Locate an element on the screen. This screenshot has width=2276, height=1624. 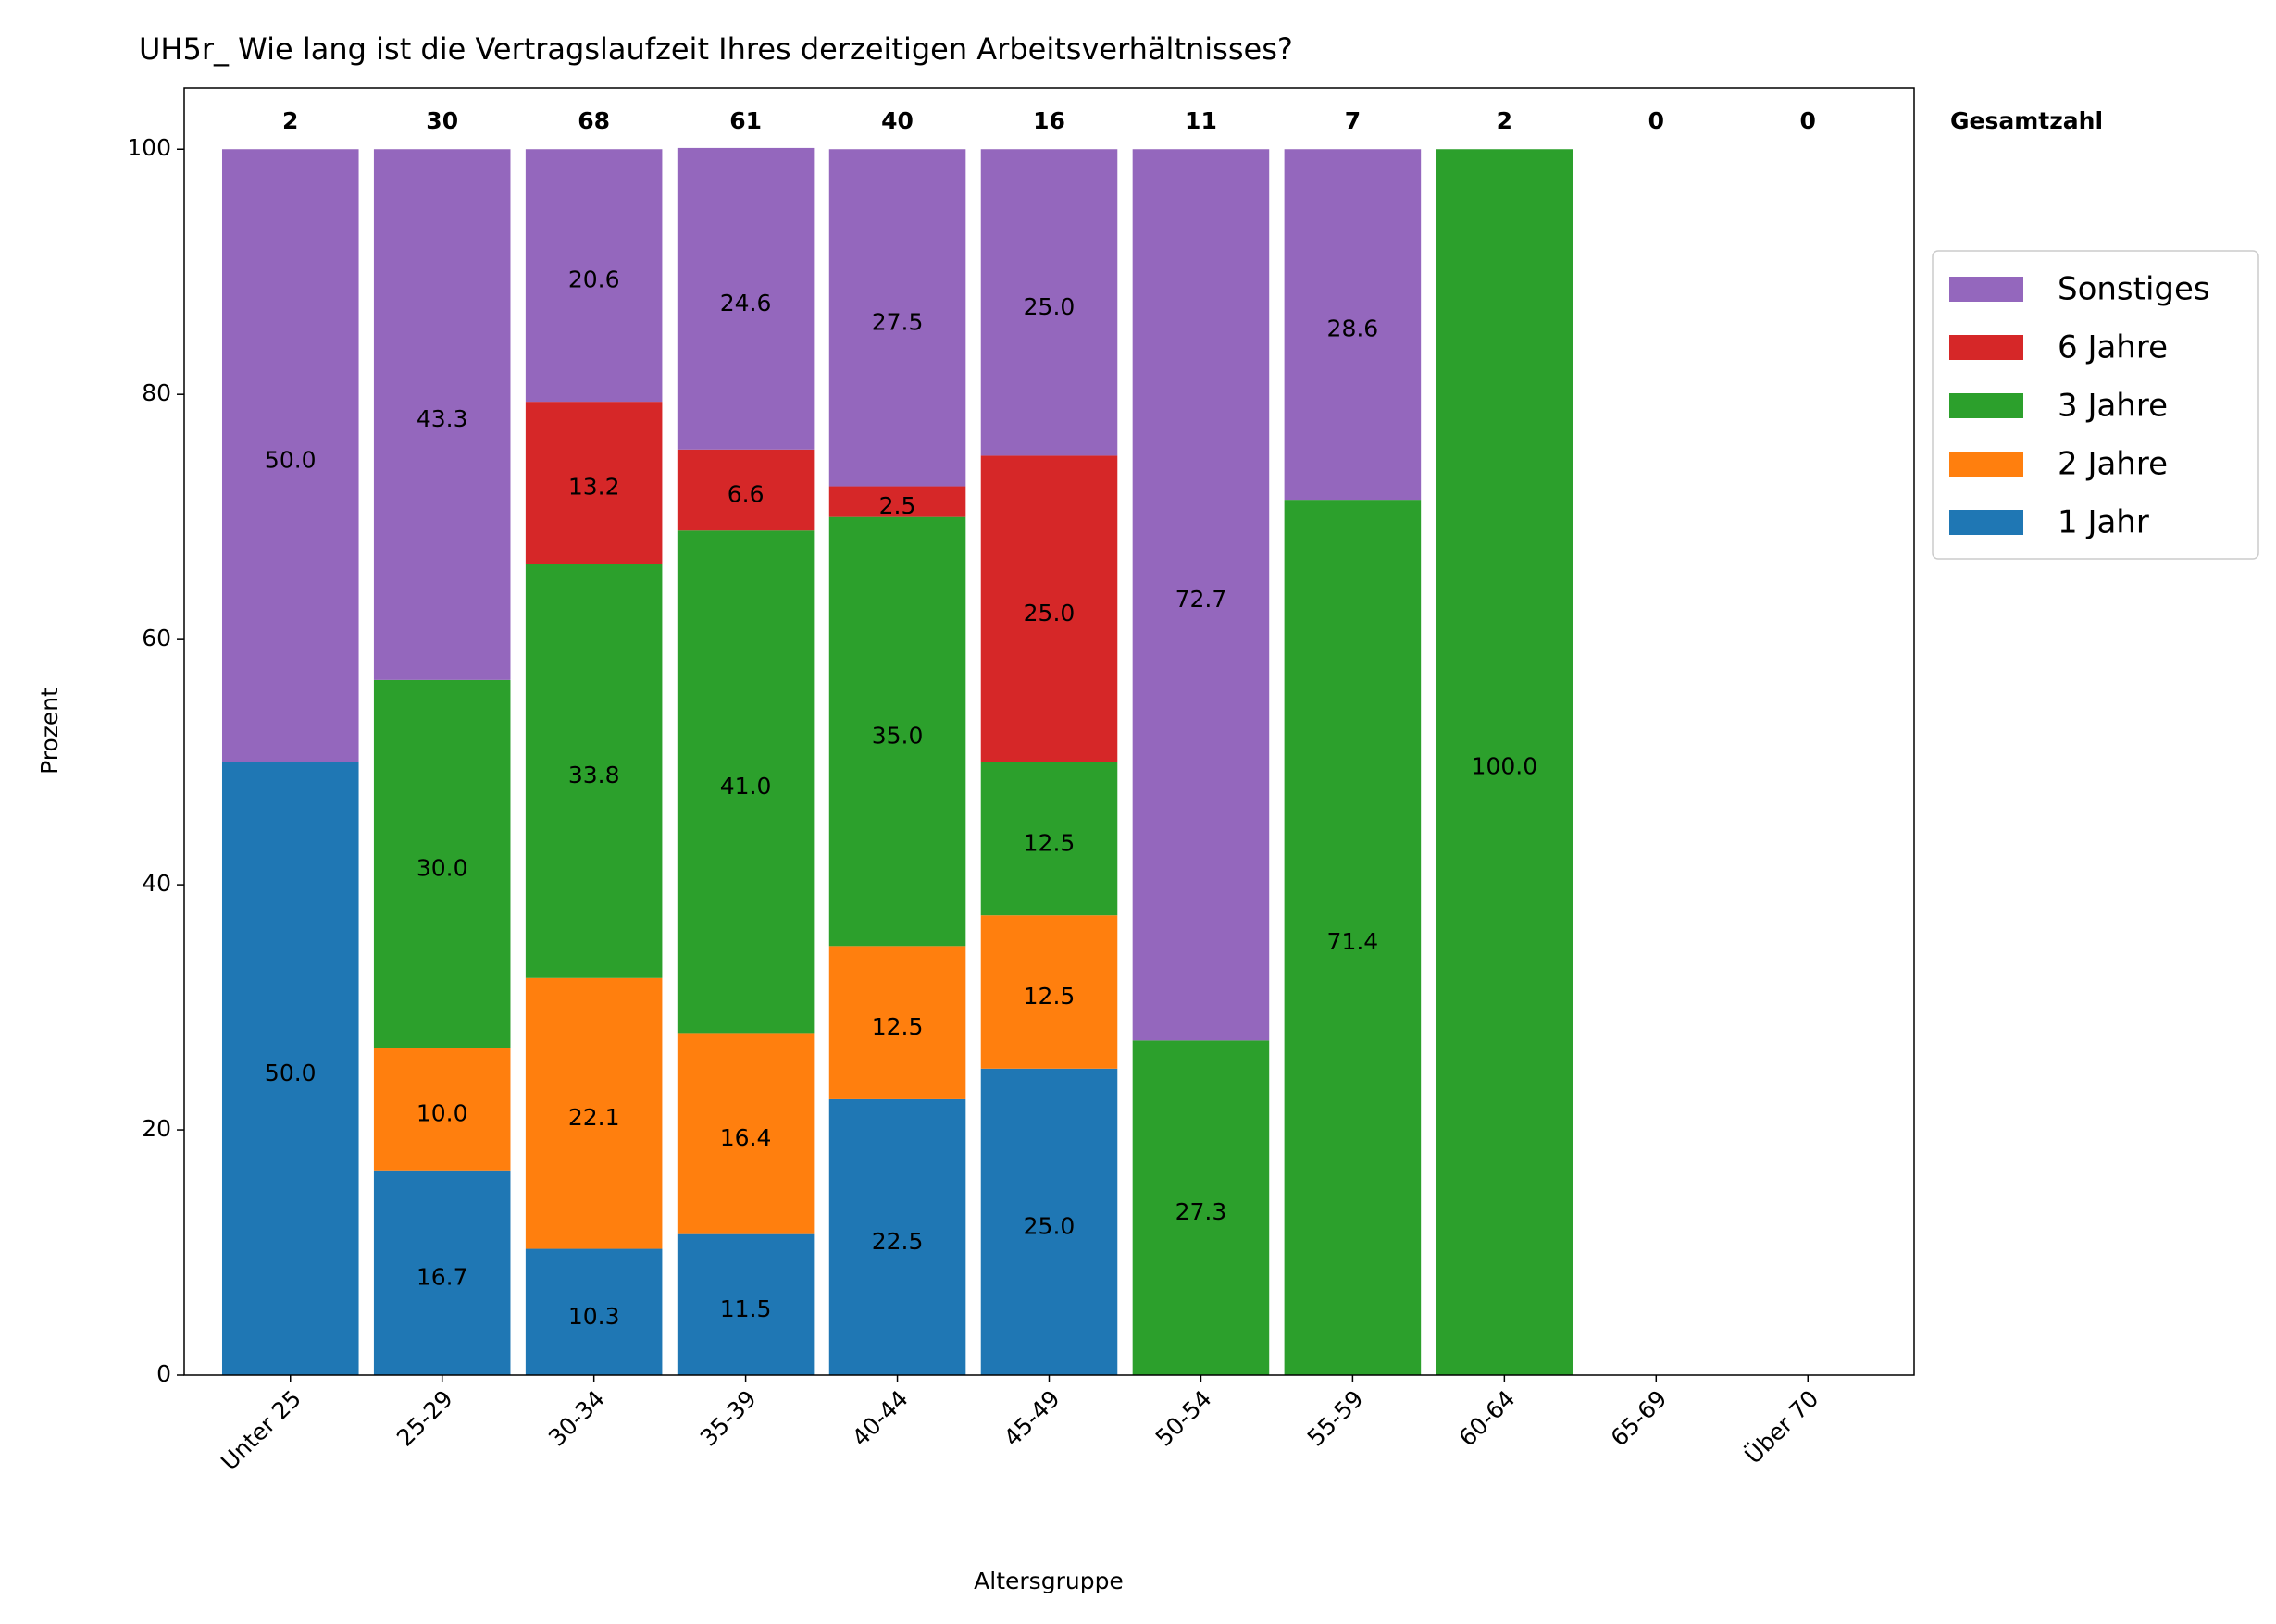
x-tick-label: 45-49 is located at coordinates (1032, 1418).